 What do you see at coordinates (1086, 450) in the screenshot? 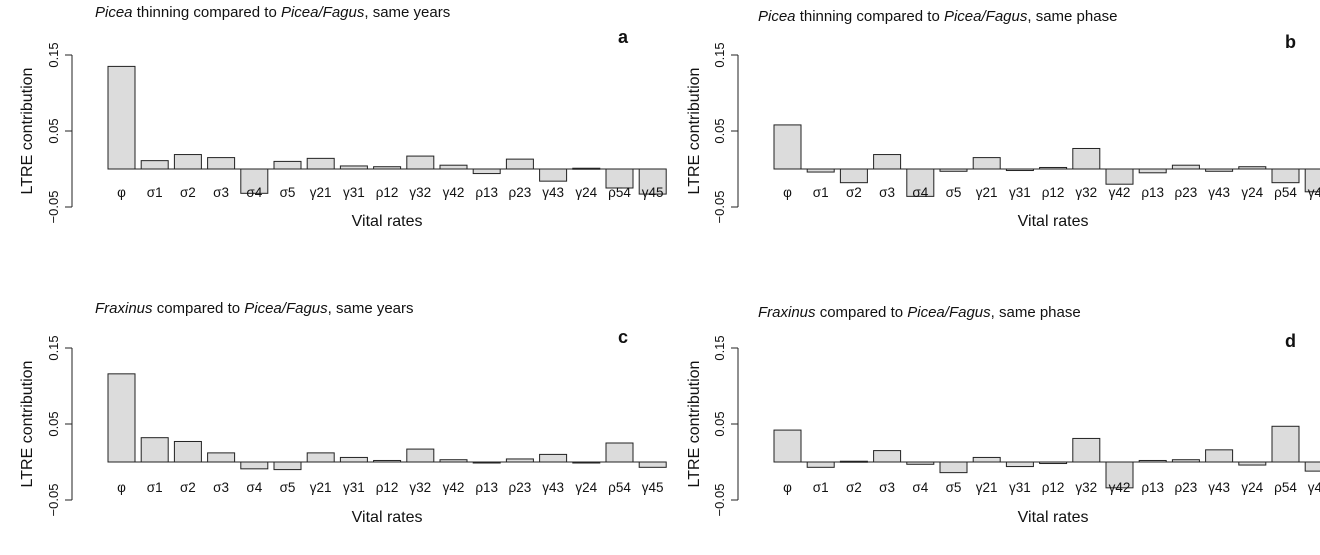
I see `bar-γ32` at bounding box center [1086, 450].